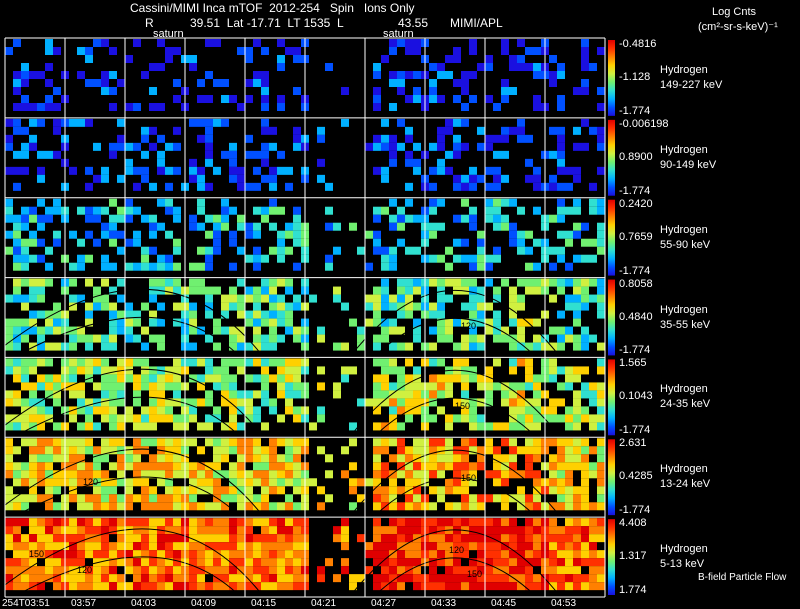 Image resolution: width=800 pixels, height=609 pixels. I want to click on contour-arc, so click(125, 417).